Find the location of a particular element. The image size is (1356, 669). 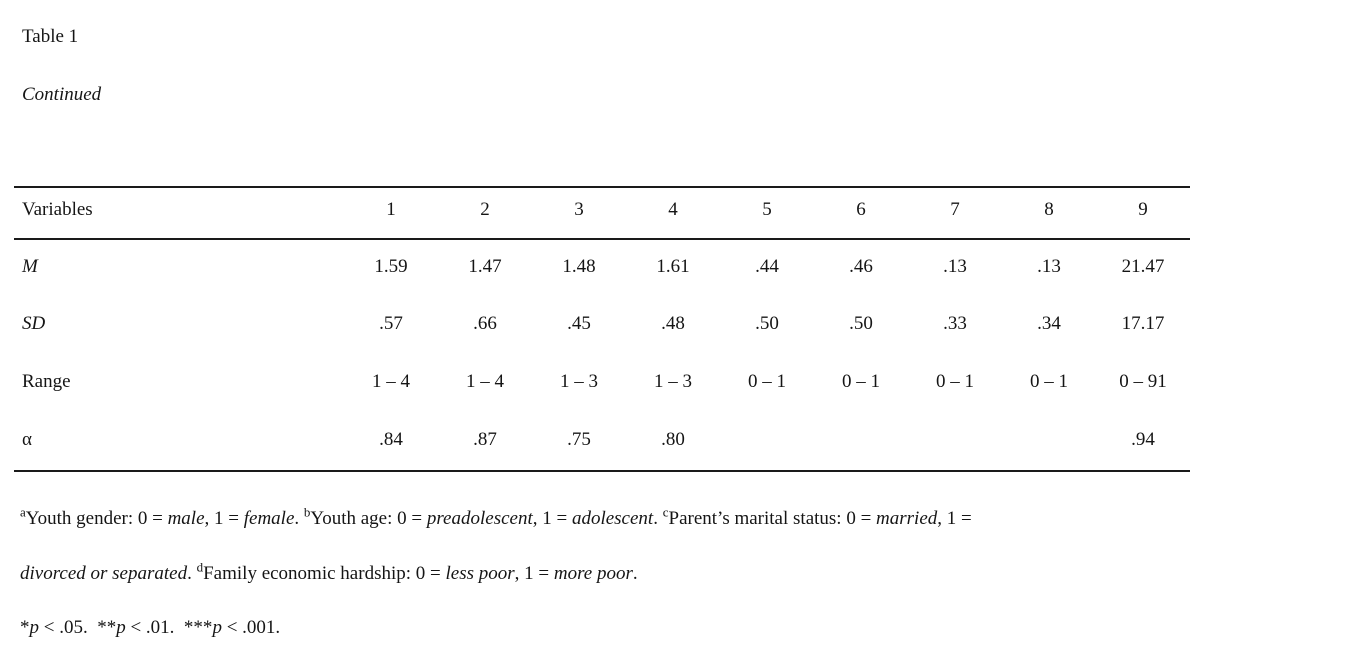

superscript-c: c is located at coordinates (665, 512).